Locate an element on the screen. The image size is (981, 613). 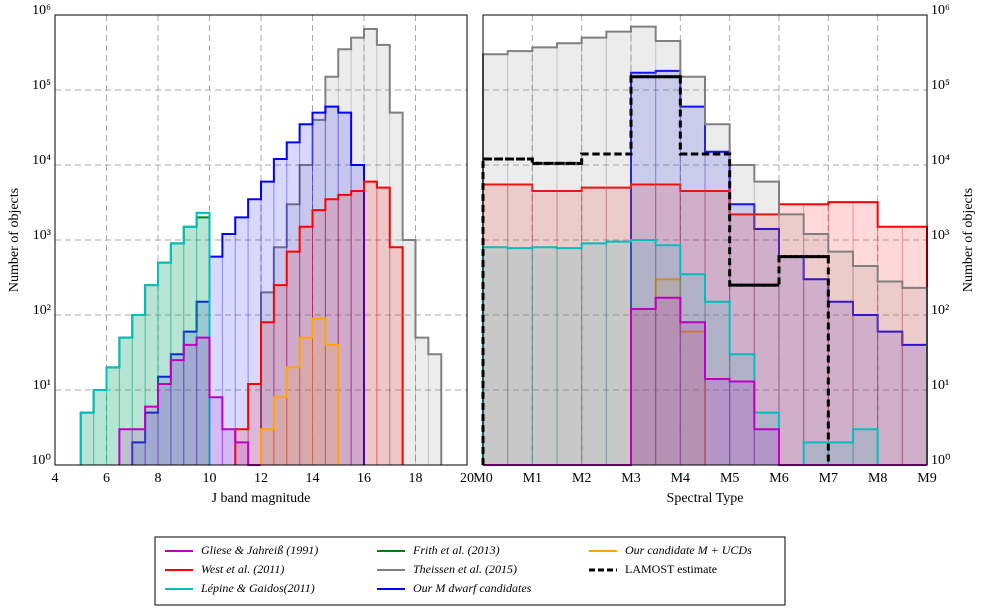
x-tick-label: 12 is located at coordinates (261, 478).